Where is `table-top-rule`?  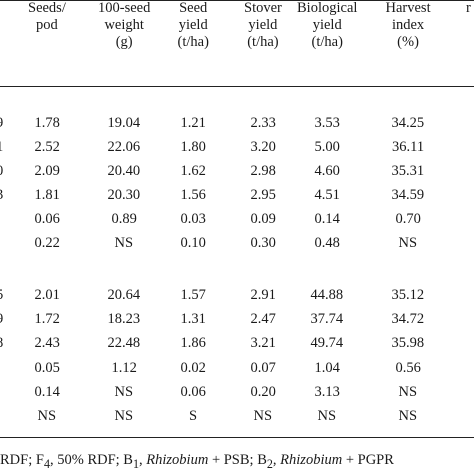 table-top-rule is located at coordinates (237, 0).